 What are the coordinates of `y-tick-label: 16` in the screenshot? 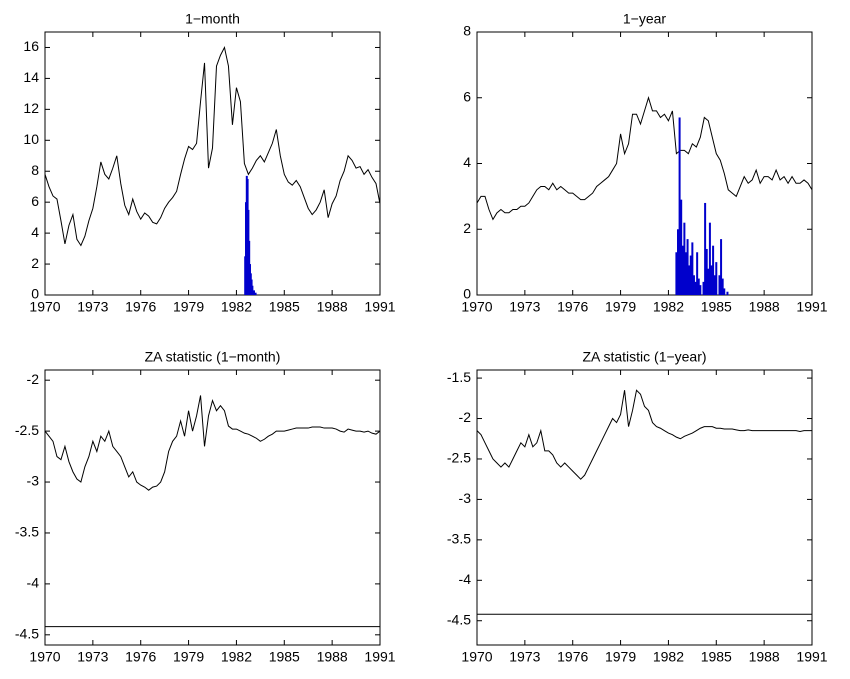 It's located at (31, 46).